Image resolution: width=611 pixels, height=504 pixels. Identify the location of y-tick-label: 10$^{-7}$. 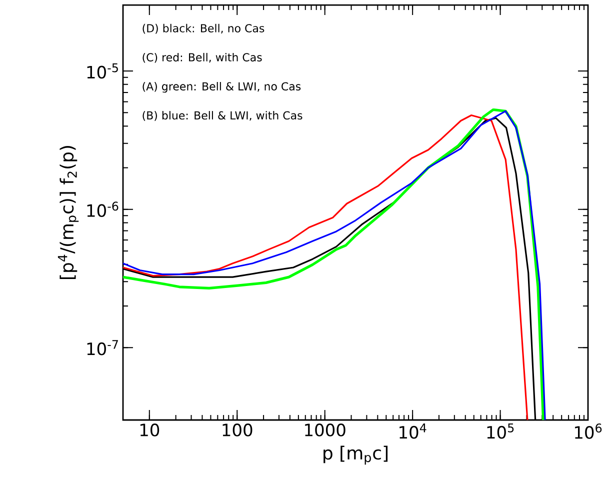
(102, 348).